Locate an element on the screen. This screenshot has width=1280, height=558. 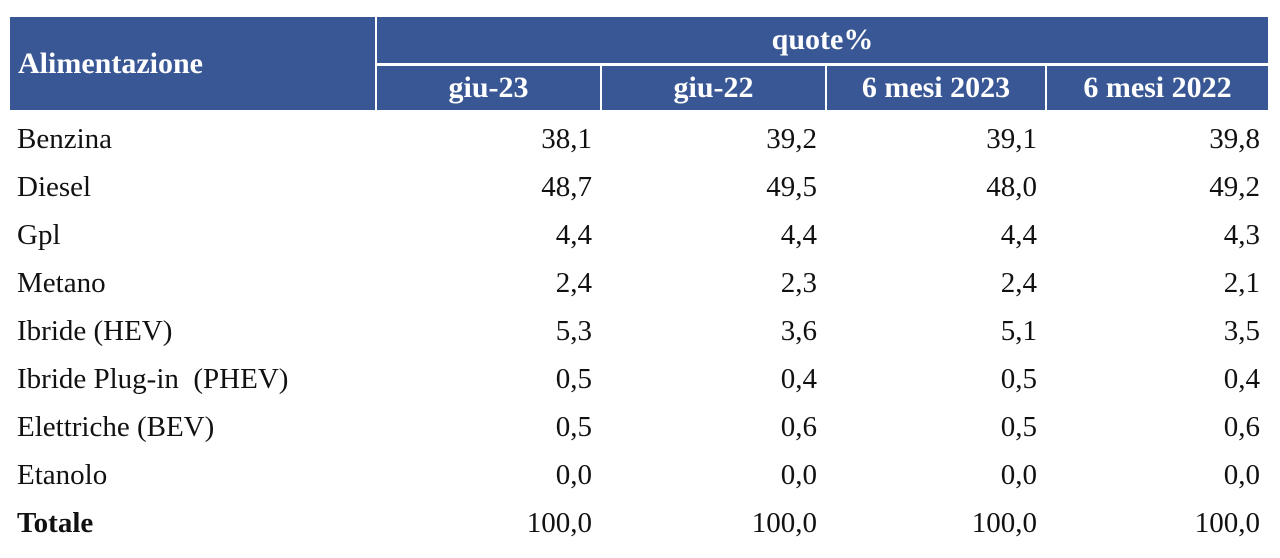
group-header: quote% is located at coordinates (822, 40).